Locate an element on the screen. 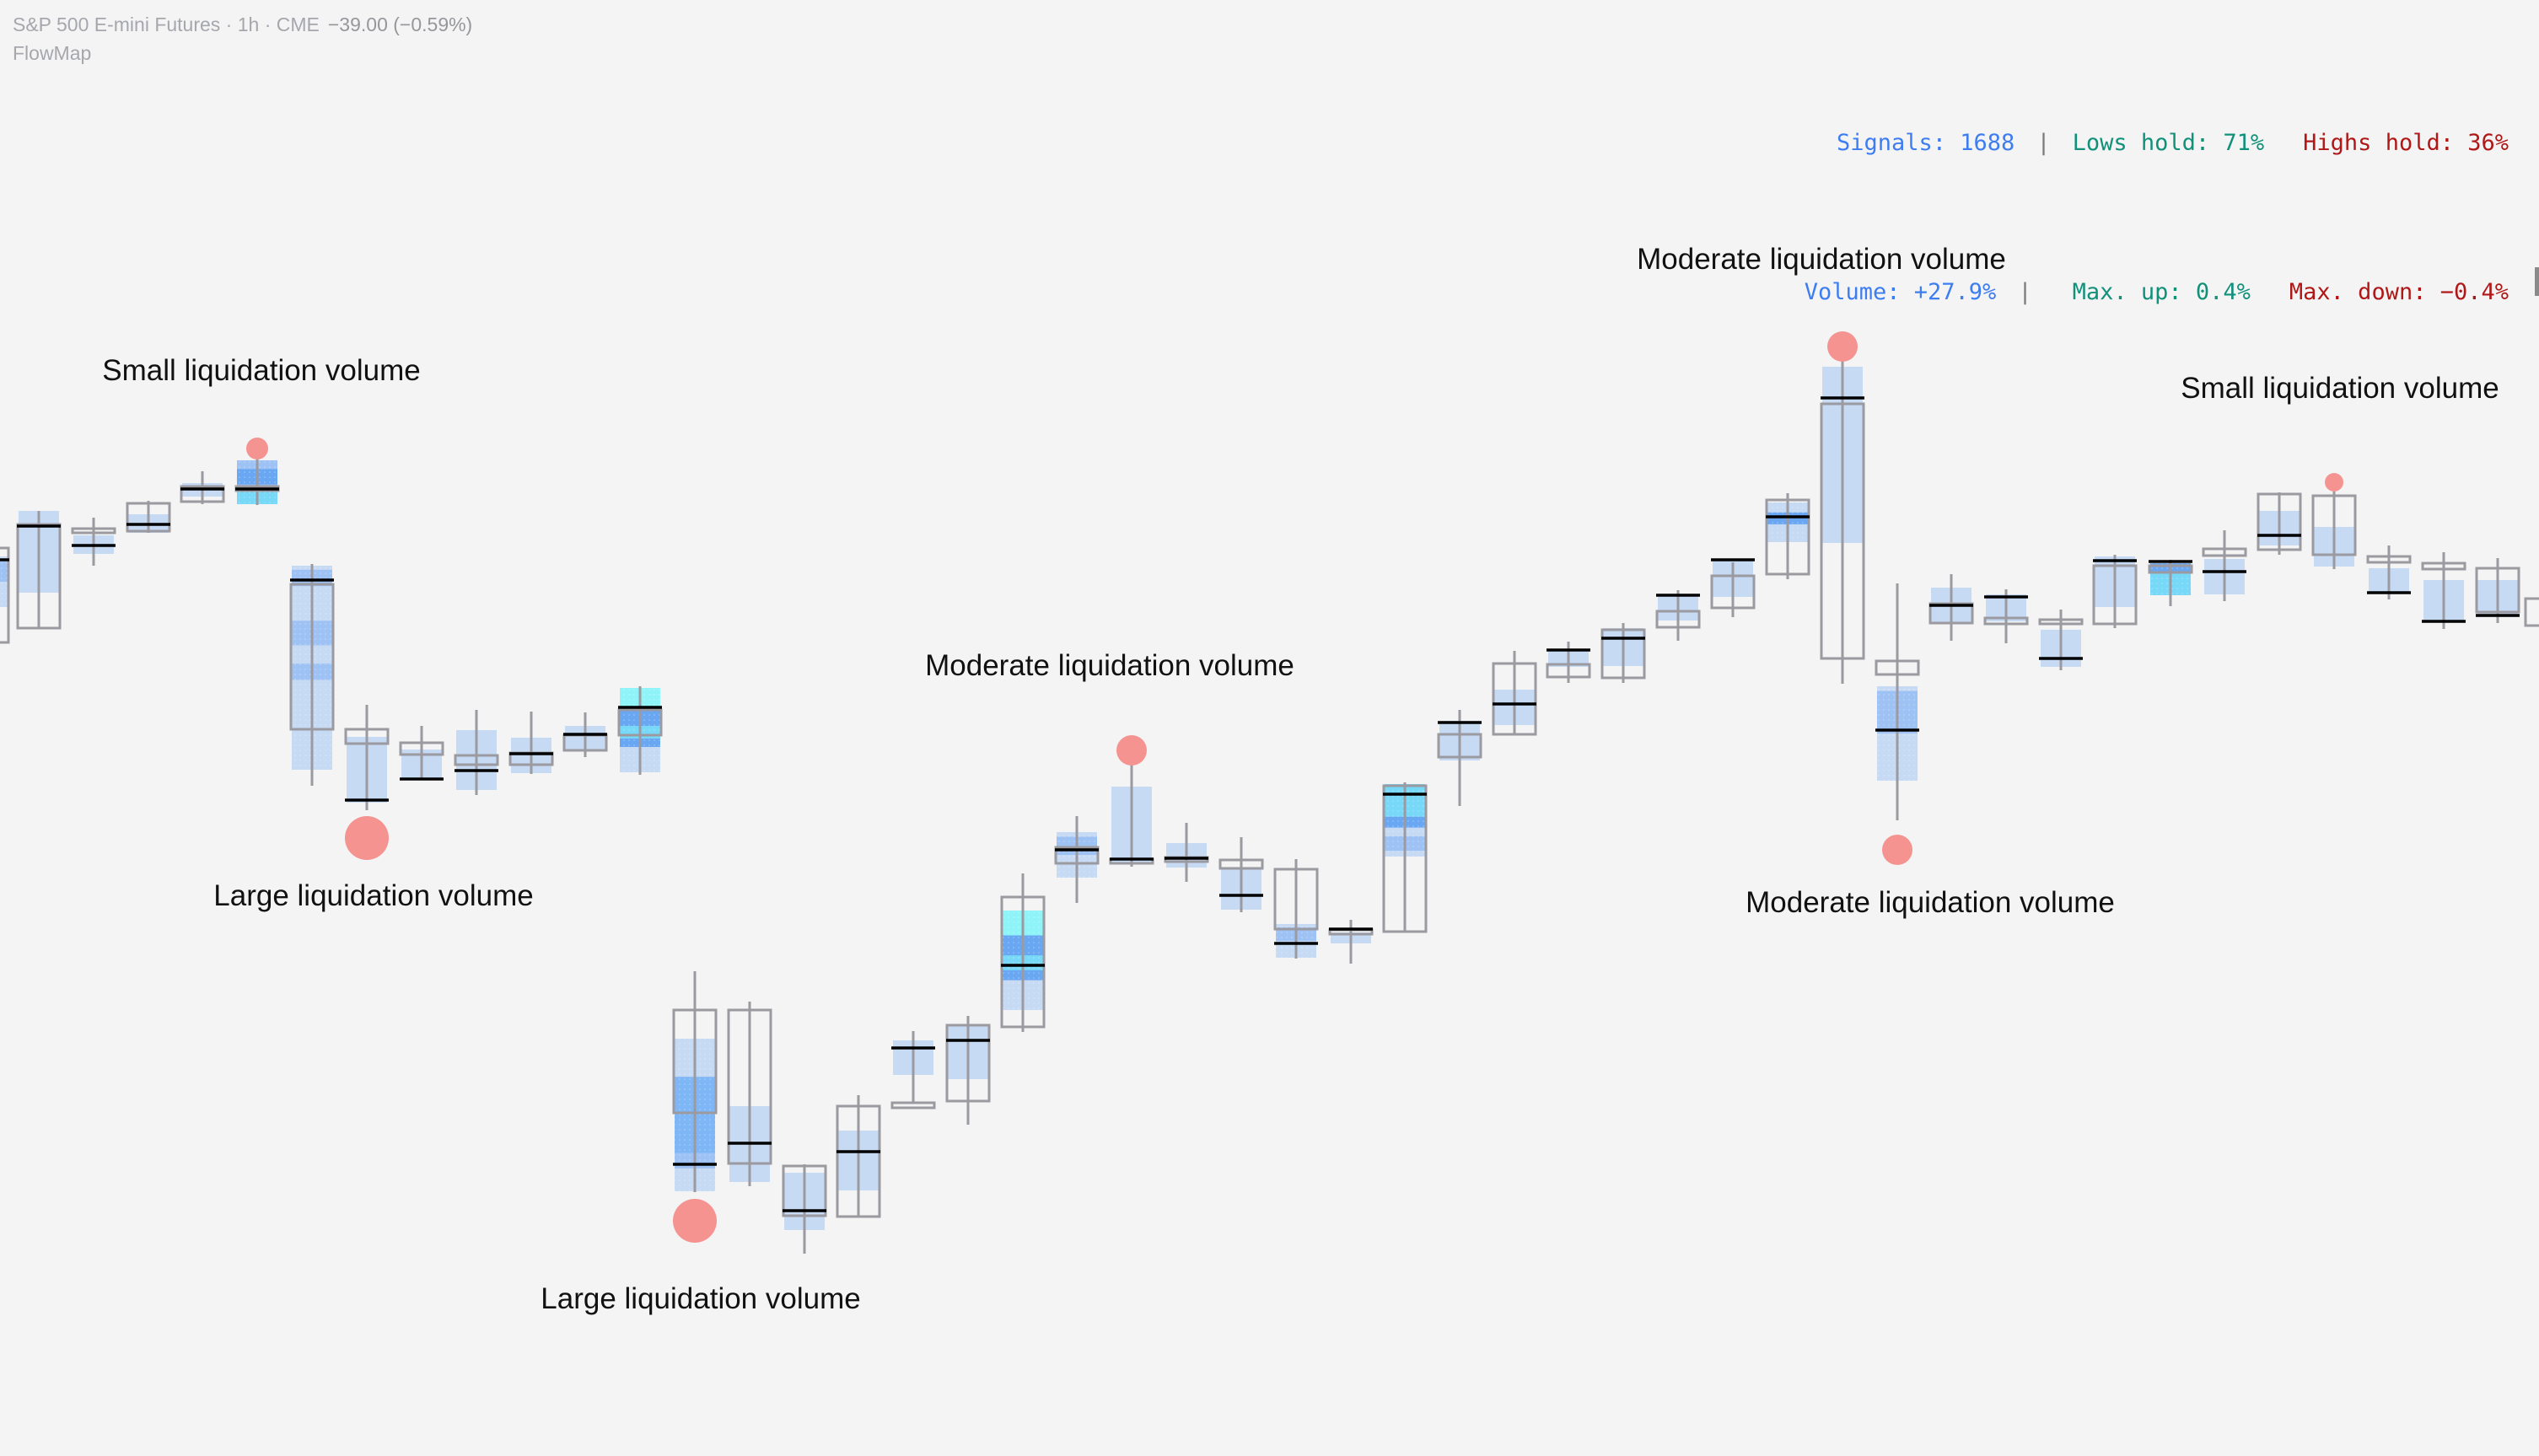 This screenshot has height=1456, width=2539. highs-hold-stat: Highs hold: 36% is located at coordinates (2406, 143).